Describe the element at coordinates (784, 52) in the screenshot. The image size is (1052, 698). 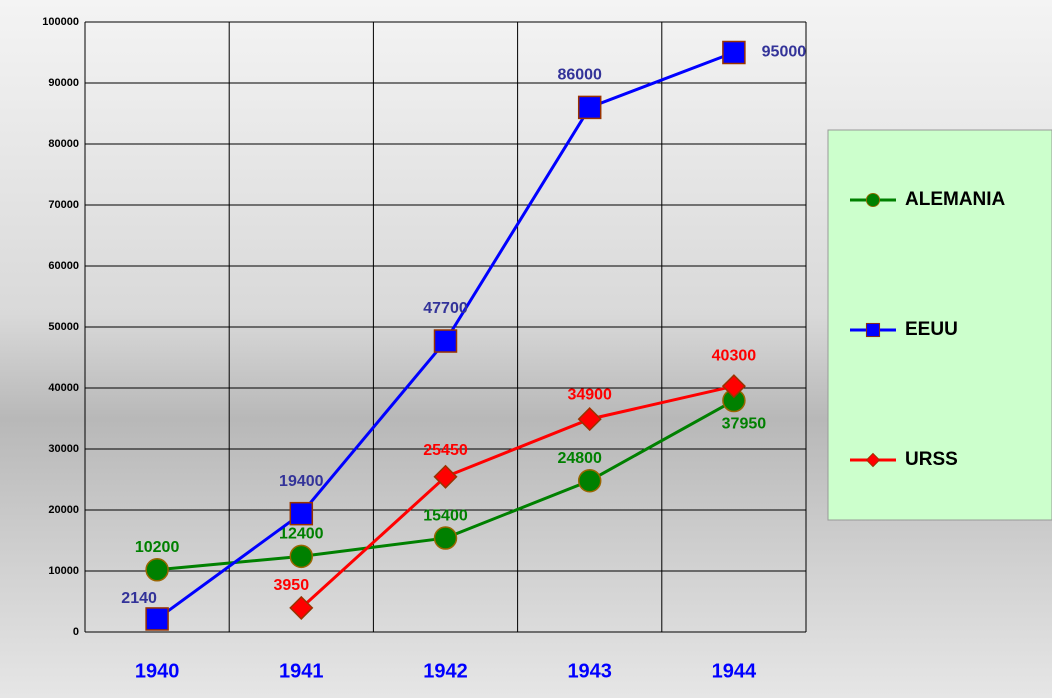
I see `data-label: 95000` at that location.